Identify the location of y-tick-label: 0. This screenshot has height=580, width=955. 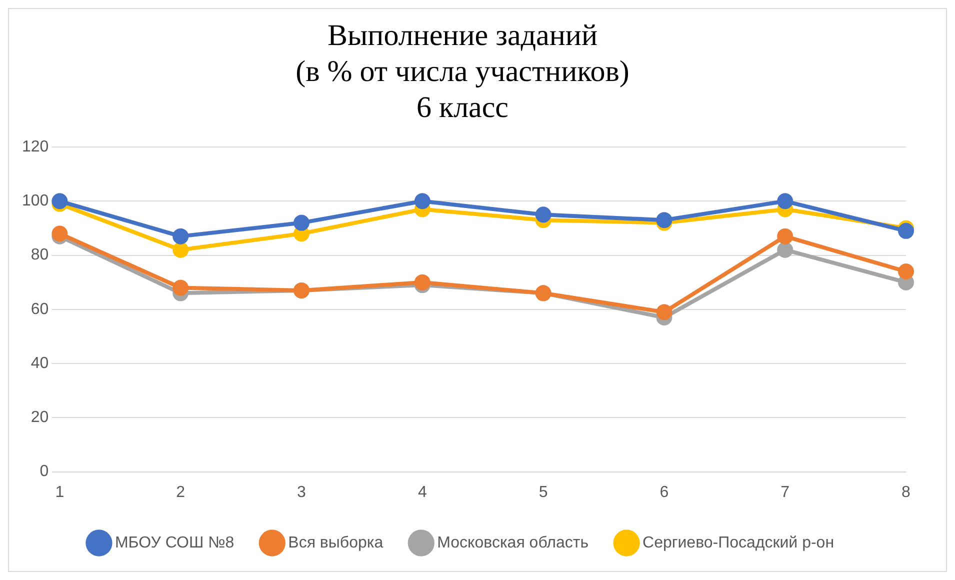
(44, 471).